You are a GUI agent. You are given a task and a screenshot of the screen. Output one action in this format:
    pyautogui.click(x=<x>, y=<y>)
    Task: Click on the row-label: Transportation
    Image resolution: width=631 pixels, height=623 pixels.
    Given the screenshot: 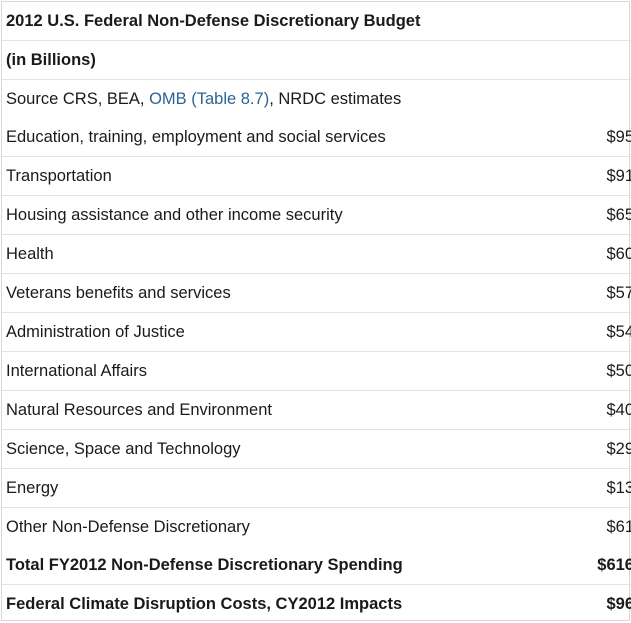 What is the action you would take?
    pyautogui.click(x=276, y=176)
    